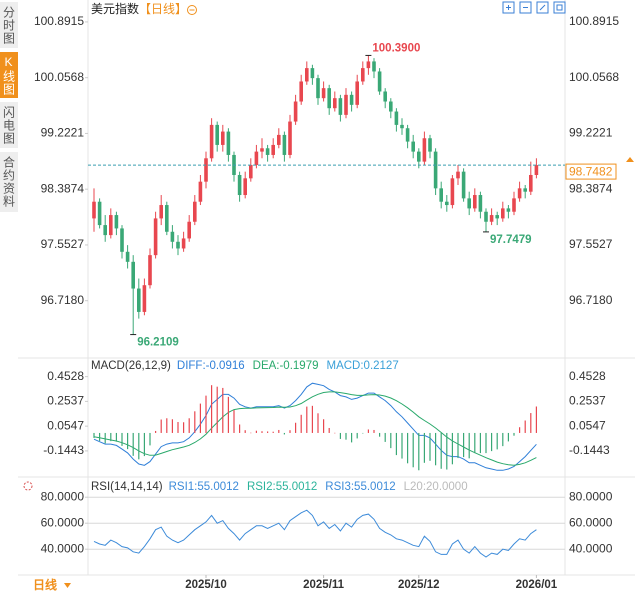  What do you see at coordinates (591, 171) in the screenshot?
I see `last-price-label: 98.7482` at bounding box center [591, 171].